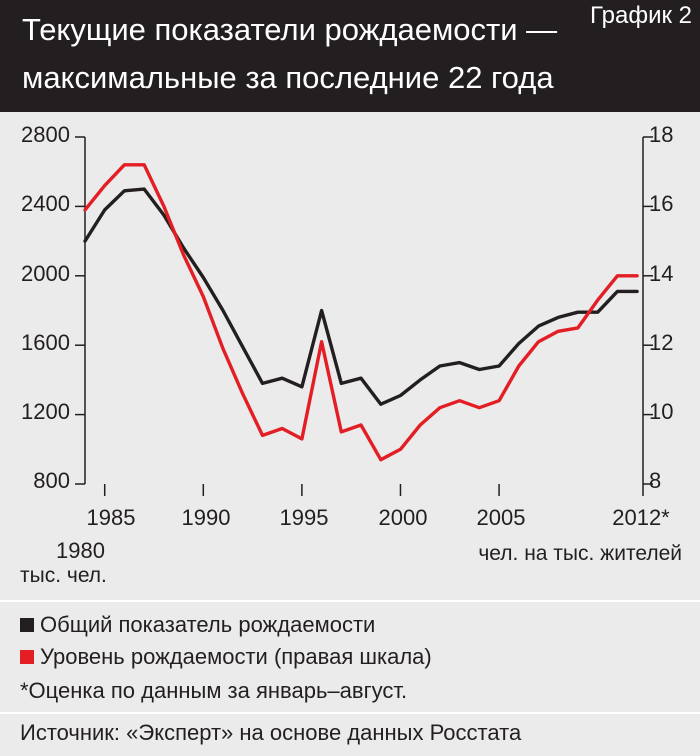 The image size is (700, 756). What do you see at coordinates (45, 134) in the screenshot?
I see `y-left-tick-2800: 2800` at bounding box center [45, 134].